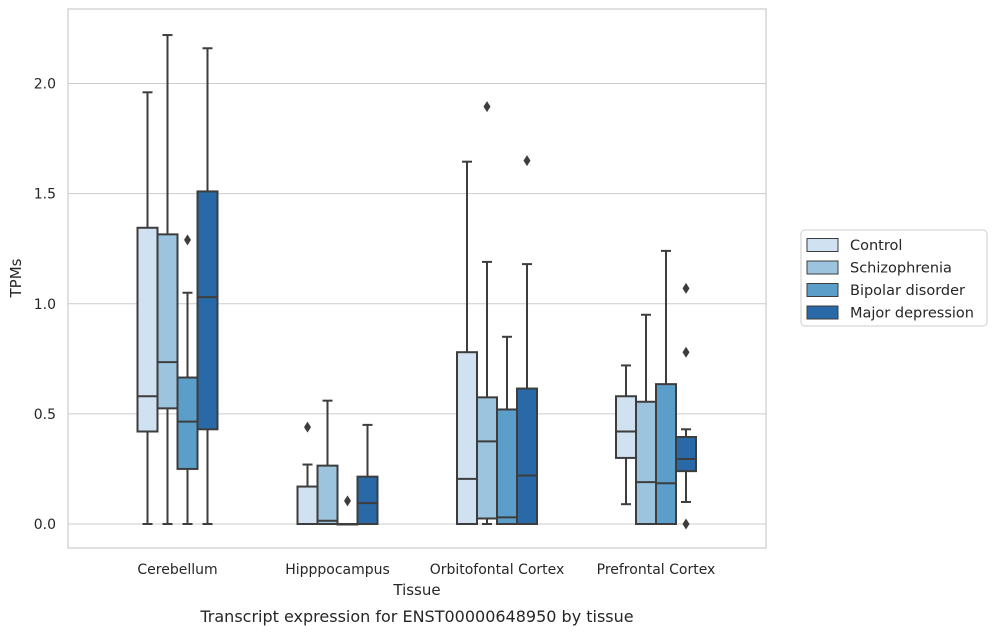 This screenshot has width=997, height=634. Describe the element at coordinates (901, 269) in the screenshot. I see `legend-label: Schizophrenia` at that location.